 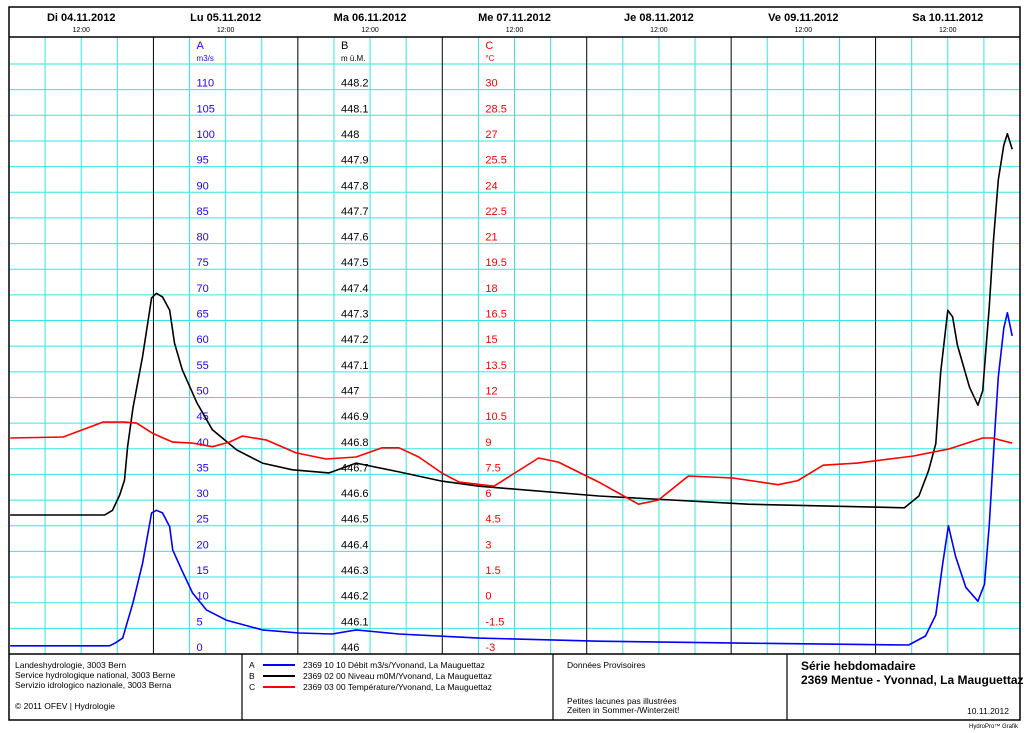 What do you see at coordinates (370, 18) in the screenshot?
I see `day-label: Ma 06.11.2012` at bounding box center [370, 18].